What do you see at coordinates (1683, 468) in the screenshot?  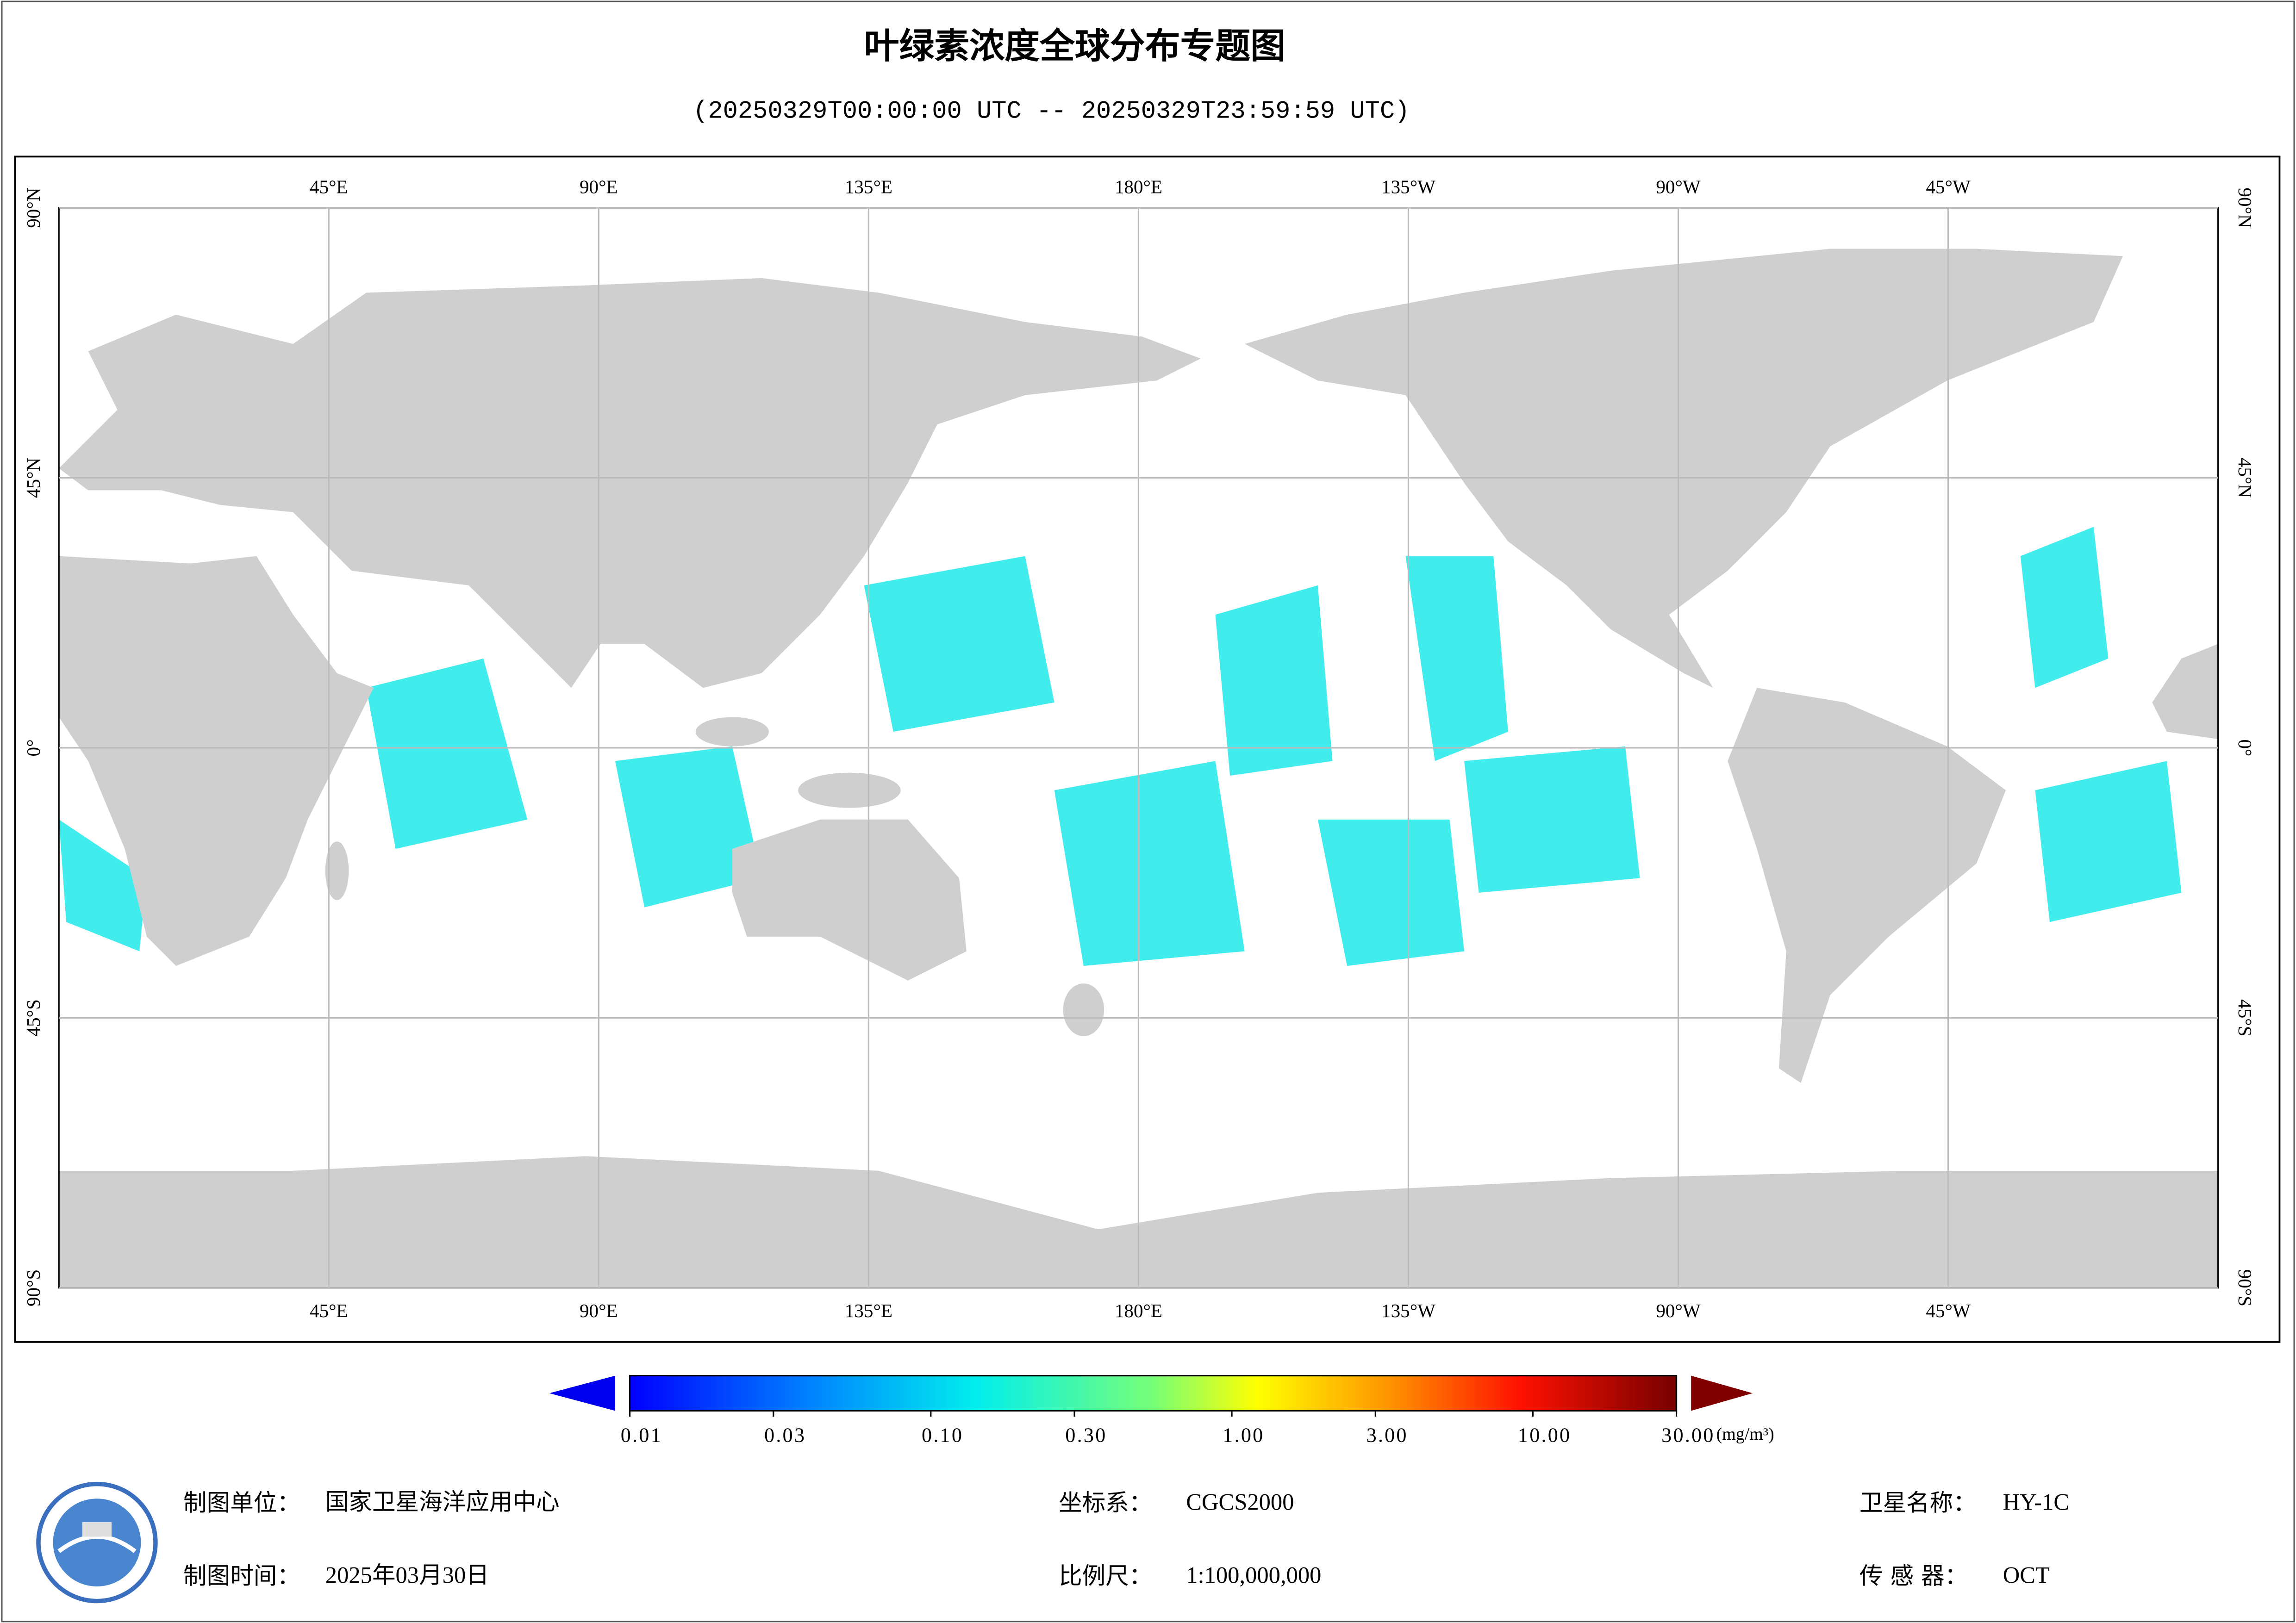 I see `north-america` at bounding box center [1683, 468].